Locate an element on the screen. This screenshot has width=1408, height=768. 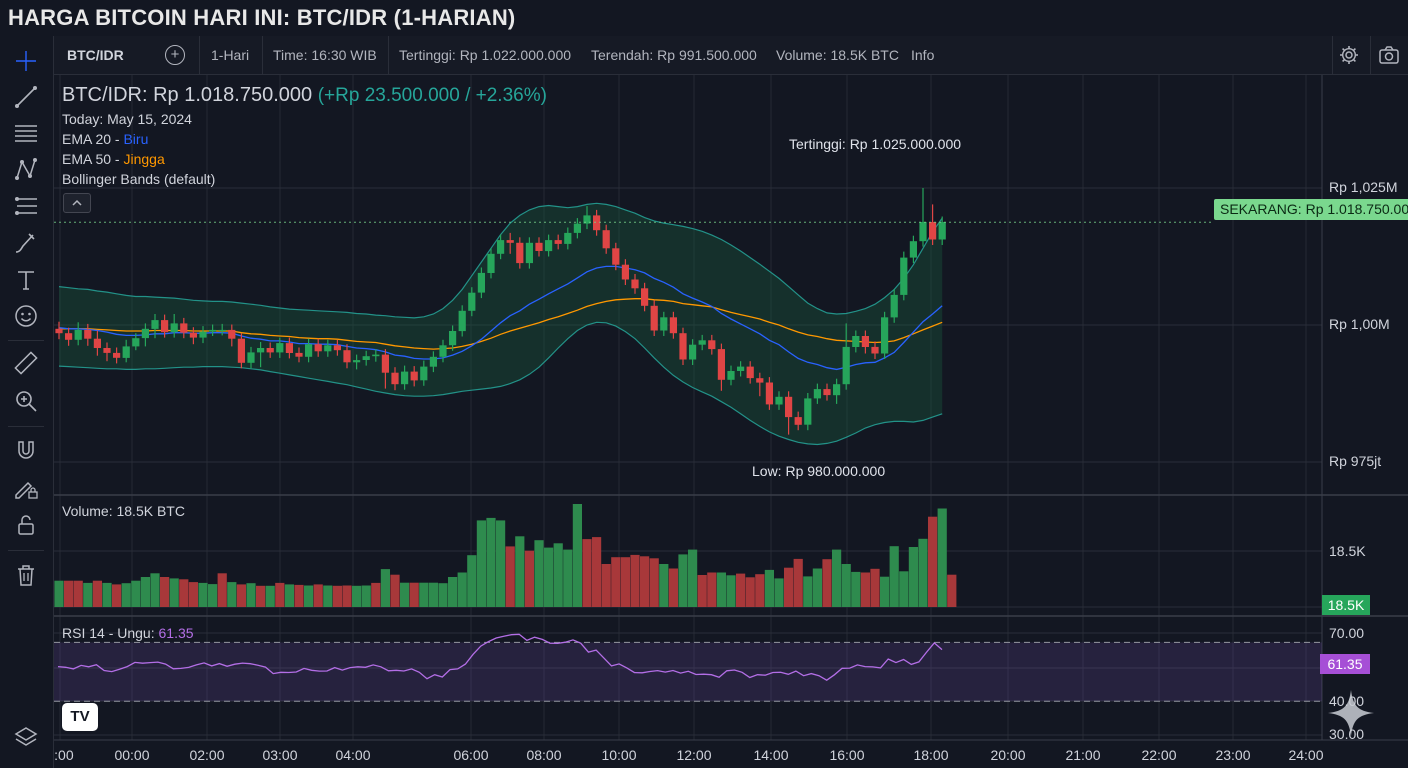
layers-icon is located at coordinates (26, 737).